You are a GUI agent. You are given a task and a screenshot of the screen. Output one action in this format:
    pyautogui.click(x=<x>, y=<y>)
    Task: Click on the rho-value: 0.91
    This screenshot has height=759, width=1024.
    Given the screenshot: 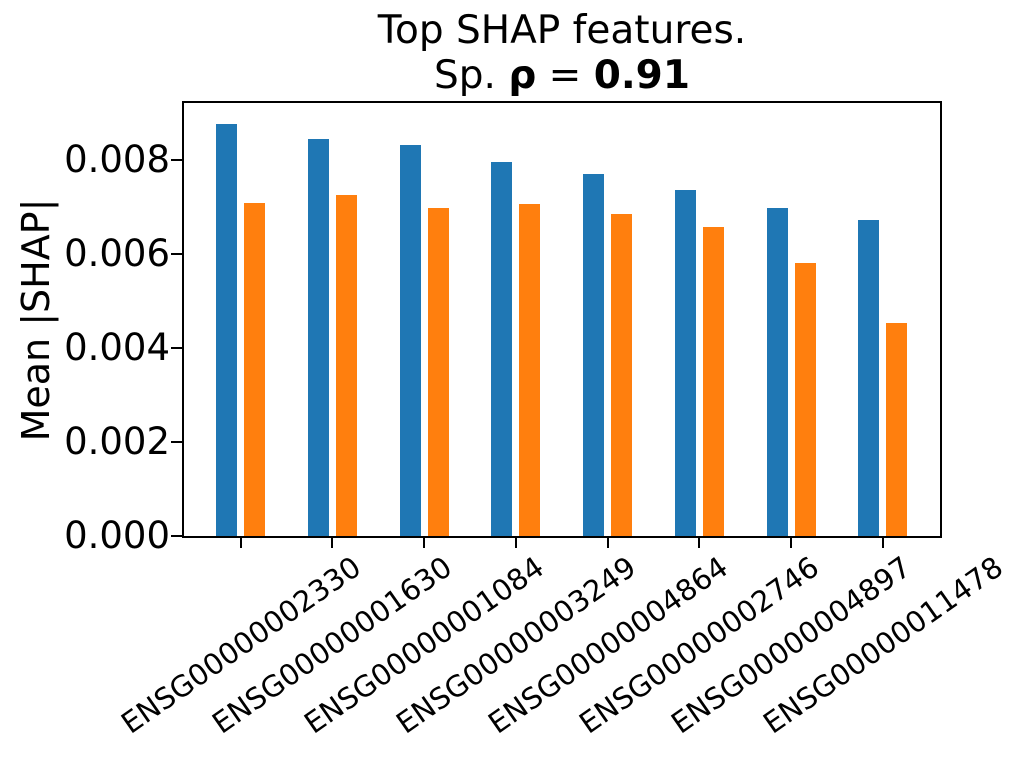 What is the action you would take?
    pyautogui.click(x=641, y=75)
    